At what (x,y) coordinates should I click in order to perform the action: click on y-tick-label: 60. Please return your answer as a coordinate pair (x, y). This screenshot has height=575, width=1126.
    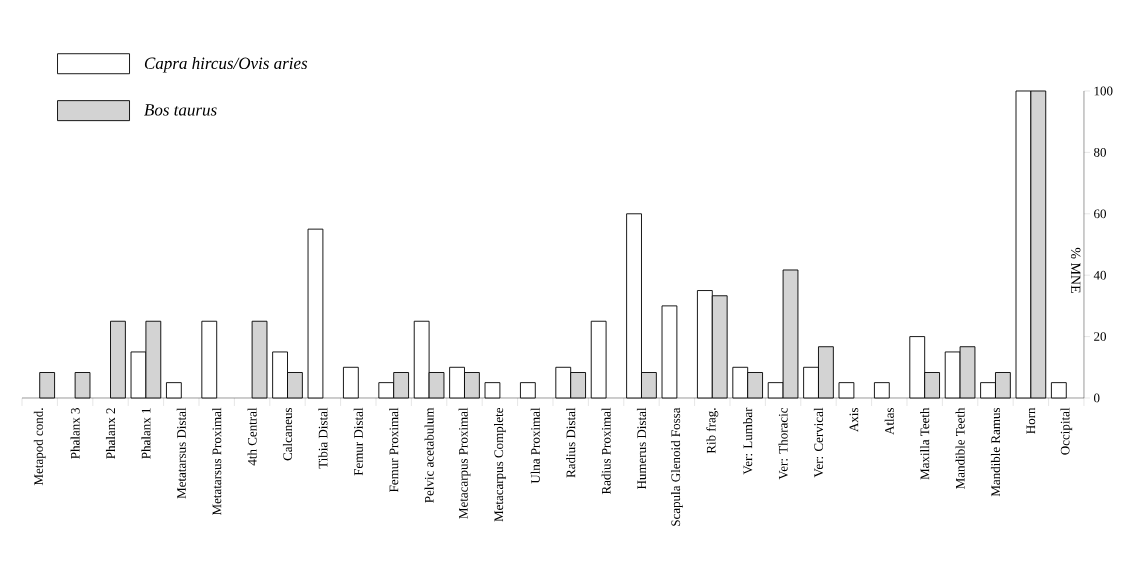
    Looking at the image, I should click on (1100, 214).